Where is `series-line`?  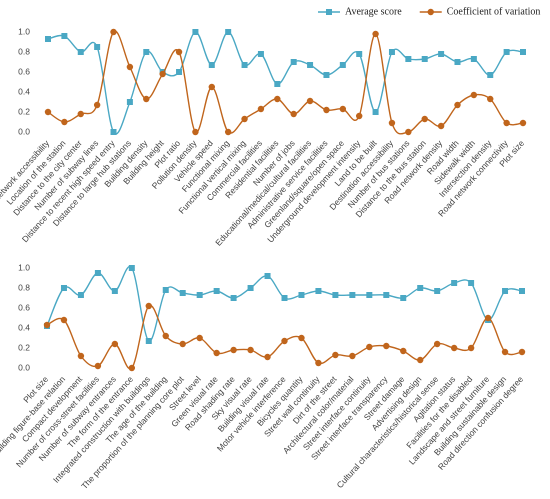
series-line is located at coordinates (284, 337).